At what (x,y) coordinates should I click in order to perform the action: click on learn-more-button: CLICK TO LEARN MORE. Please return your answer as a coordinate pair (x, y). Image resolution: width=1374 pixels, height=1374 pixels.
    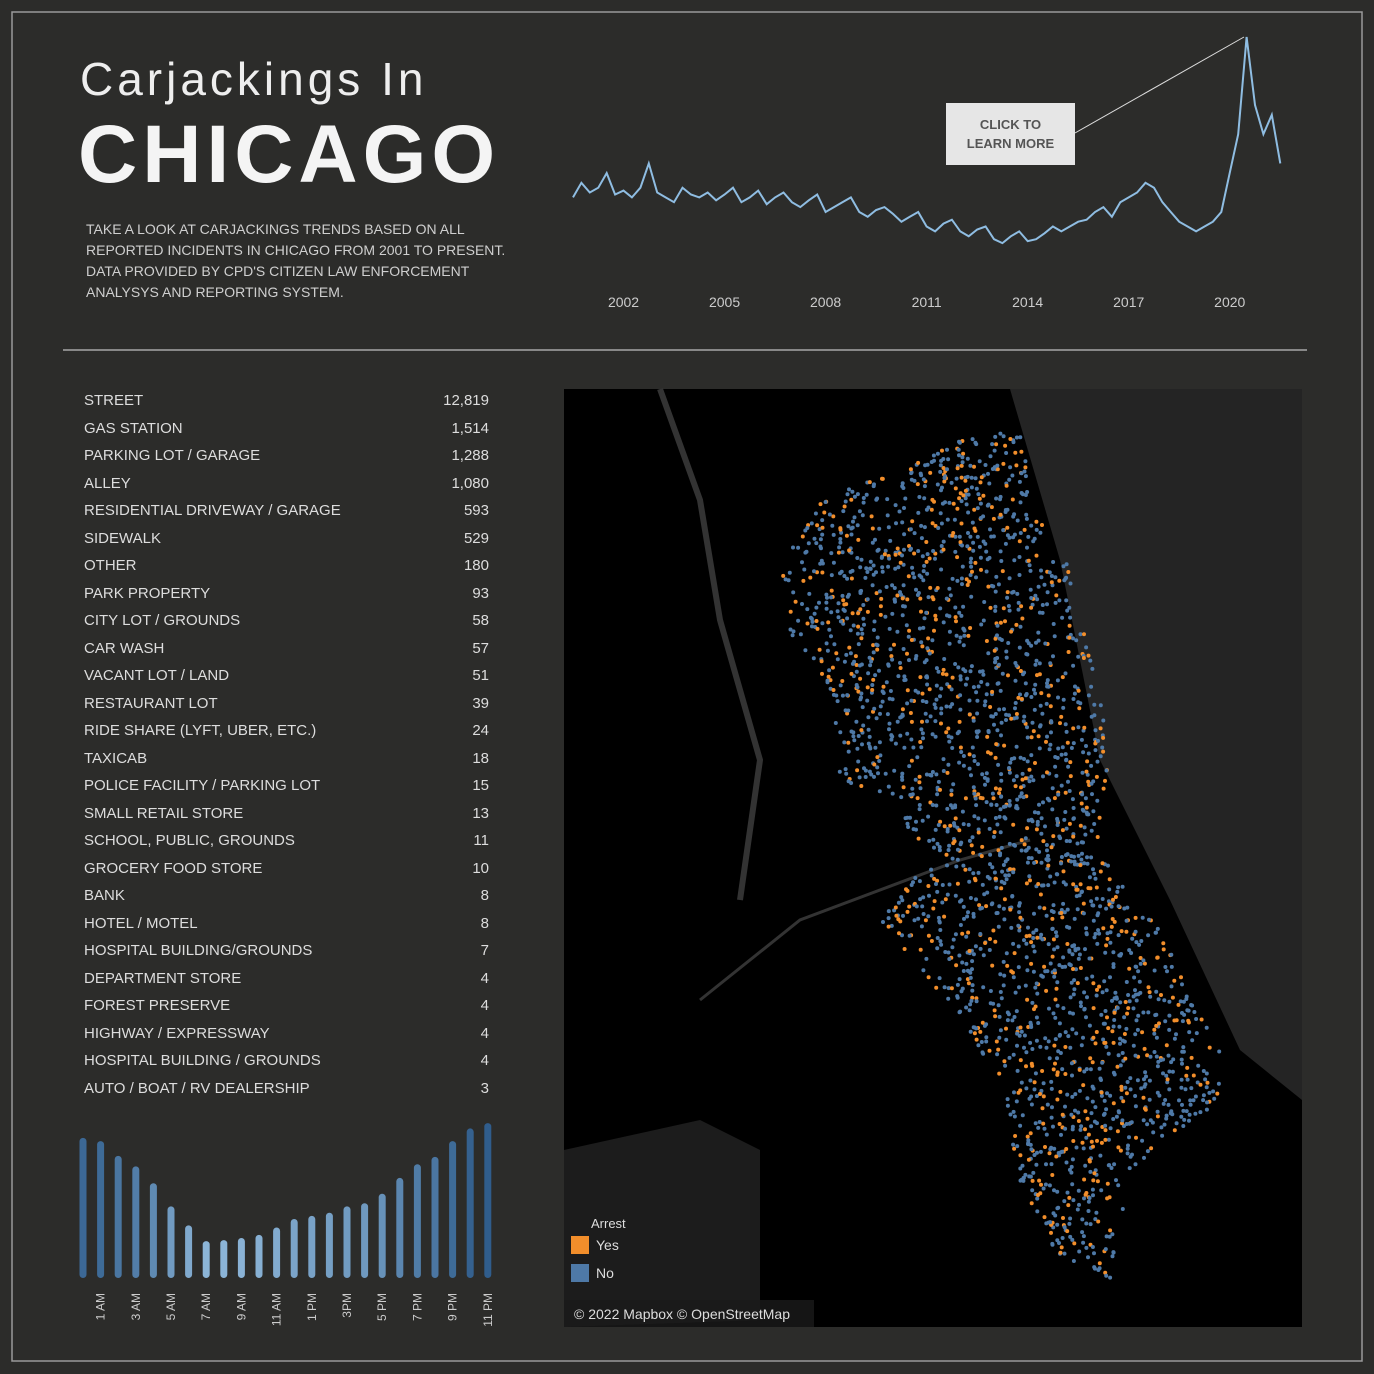
    Looking at the image, I should click on (1010, 134).